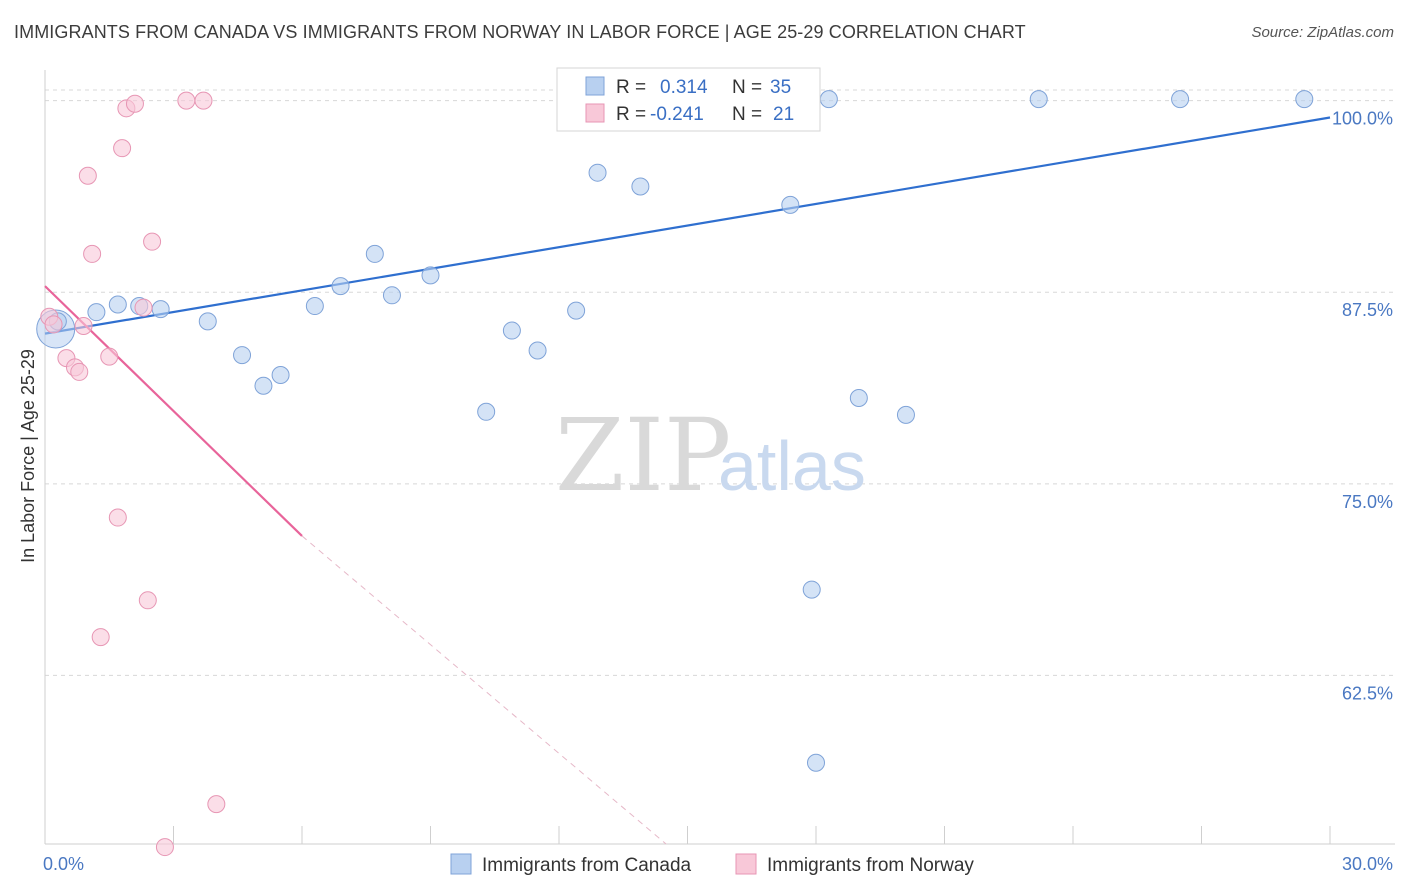  I want to click on watermark-atlas: atlas, so click(792, 466).